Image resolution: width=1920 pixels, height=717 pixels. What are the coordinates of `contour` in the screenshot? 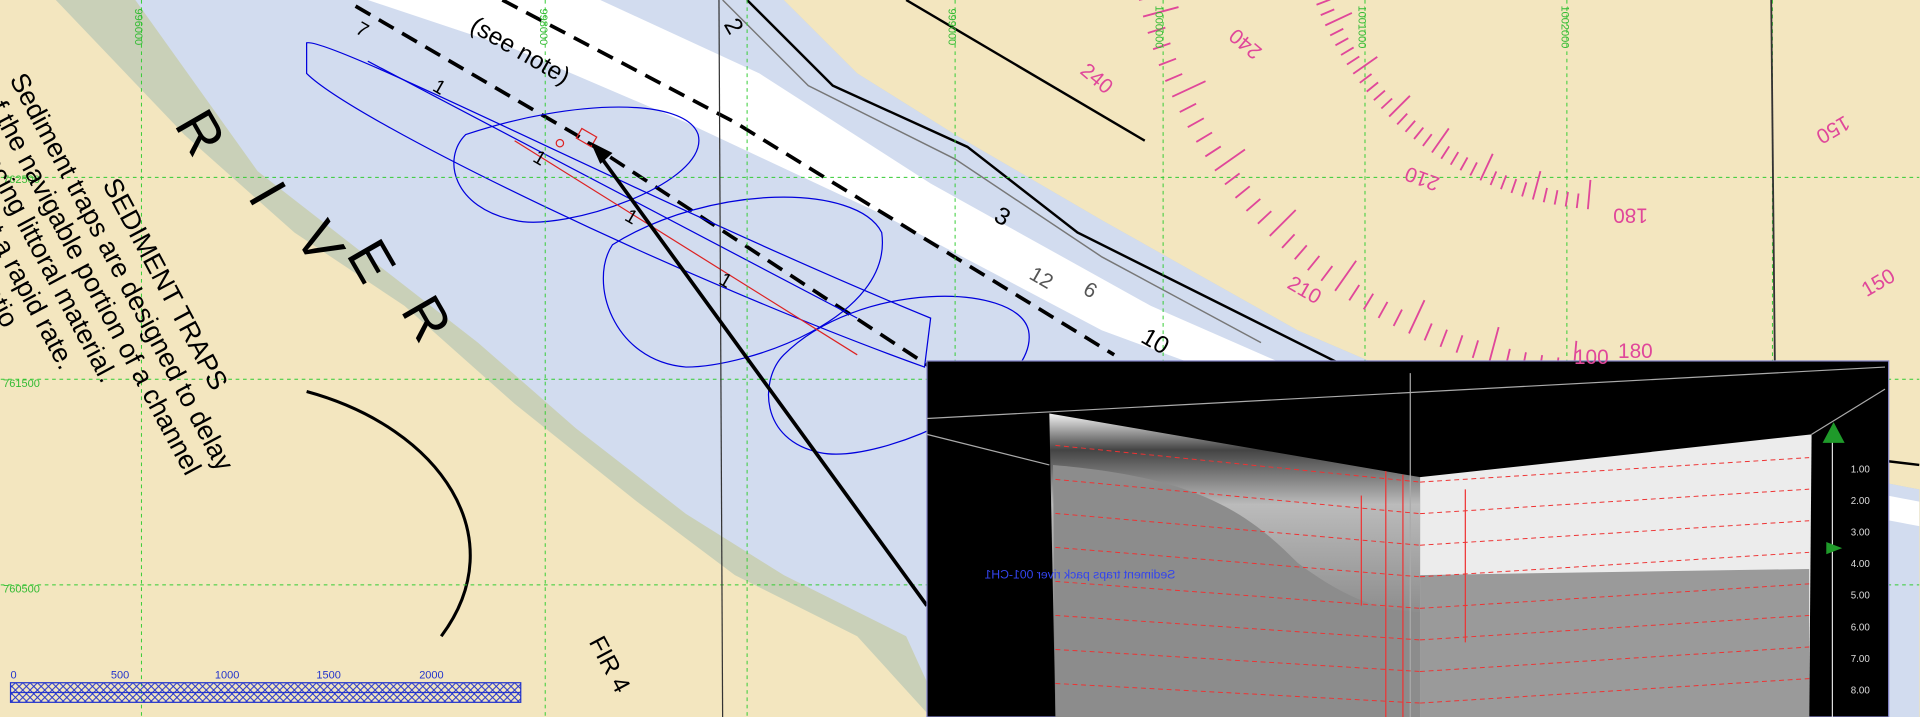 It's located at (992, 172).